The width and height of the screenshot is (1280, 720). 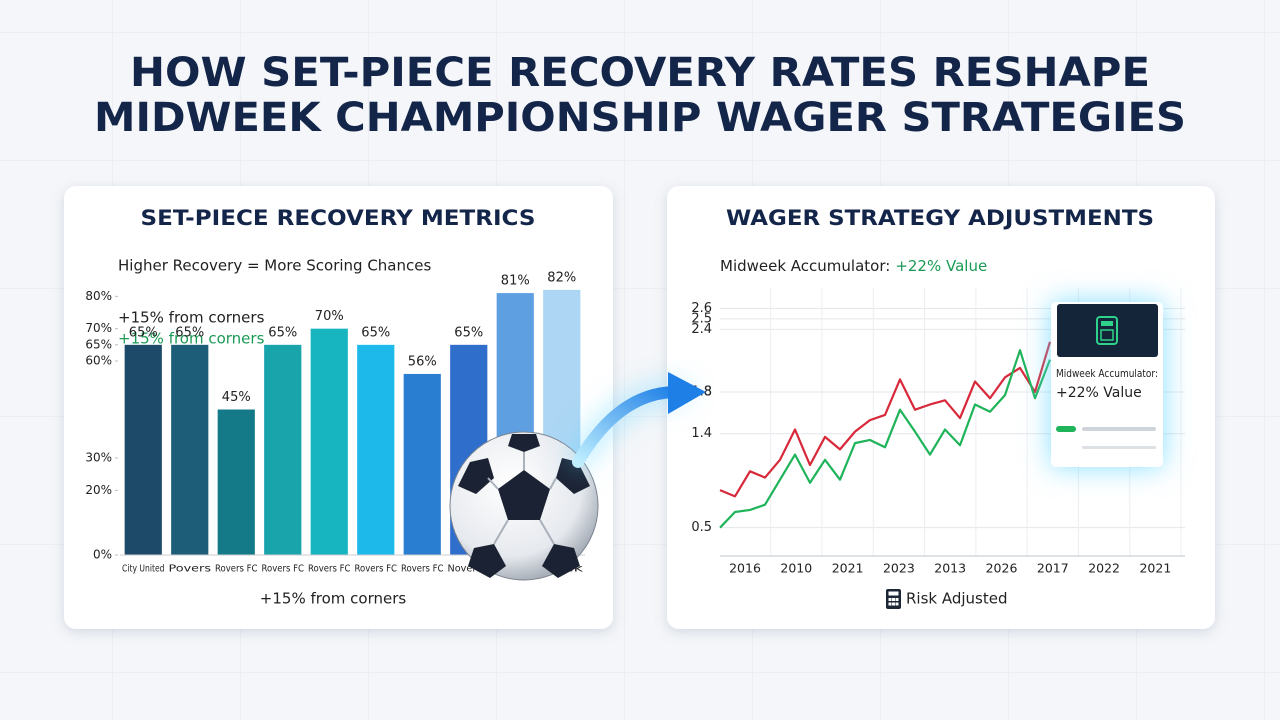 What do you see at coordinates (524, 506) in the screenshot?
I see `soccer-ball` at bounding box center [524, 506].